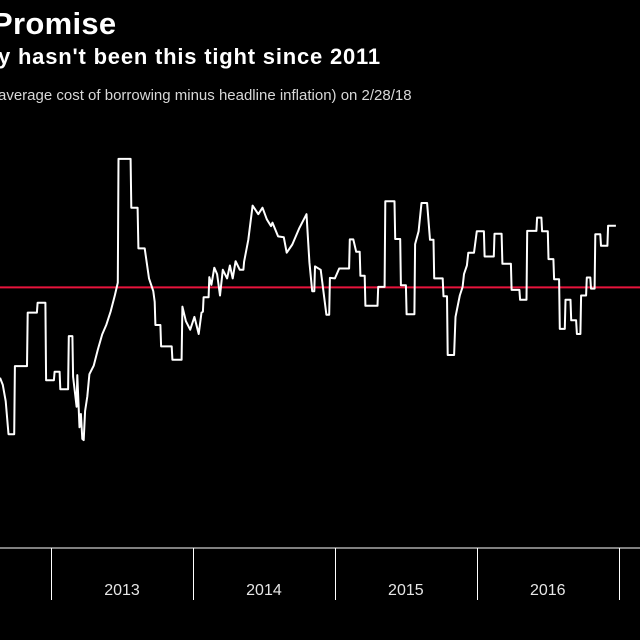  What do you see at coordinates (406, 590) in the screenshot?
I see `x-tick-label: 2015` at bounding box center [406, 590].